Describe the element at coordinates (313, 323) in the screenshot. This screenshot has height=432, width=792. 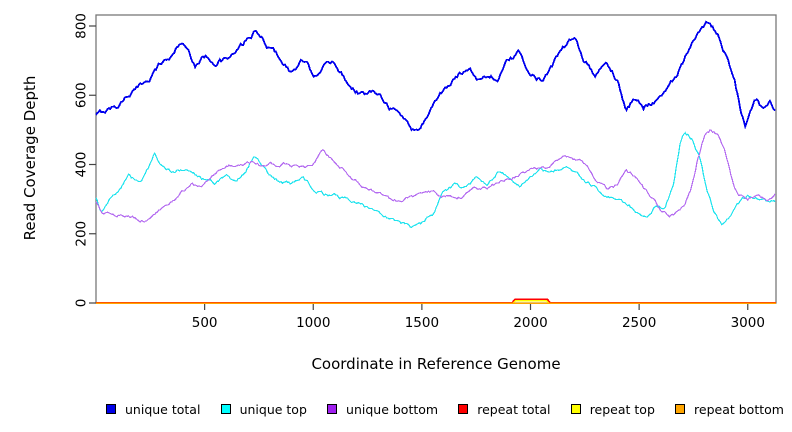
I see `svg-text: 1000` at that location.